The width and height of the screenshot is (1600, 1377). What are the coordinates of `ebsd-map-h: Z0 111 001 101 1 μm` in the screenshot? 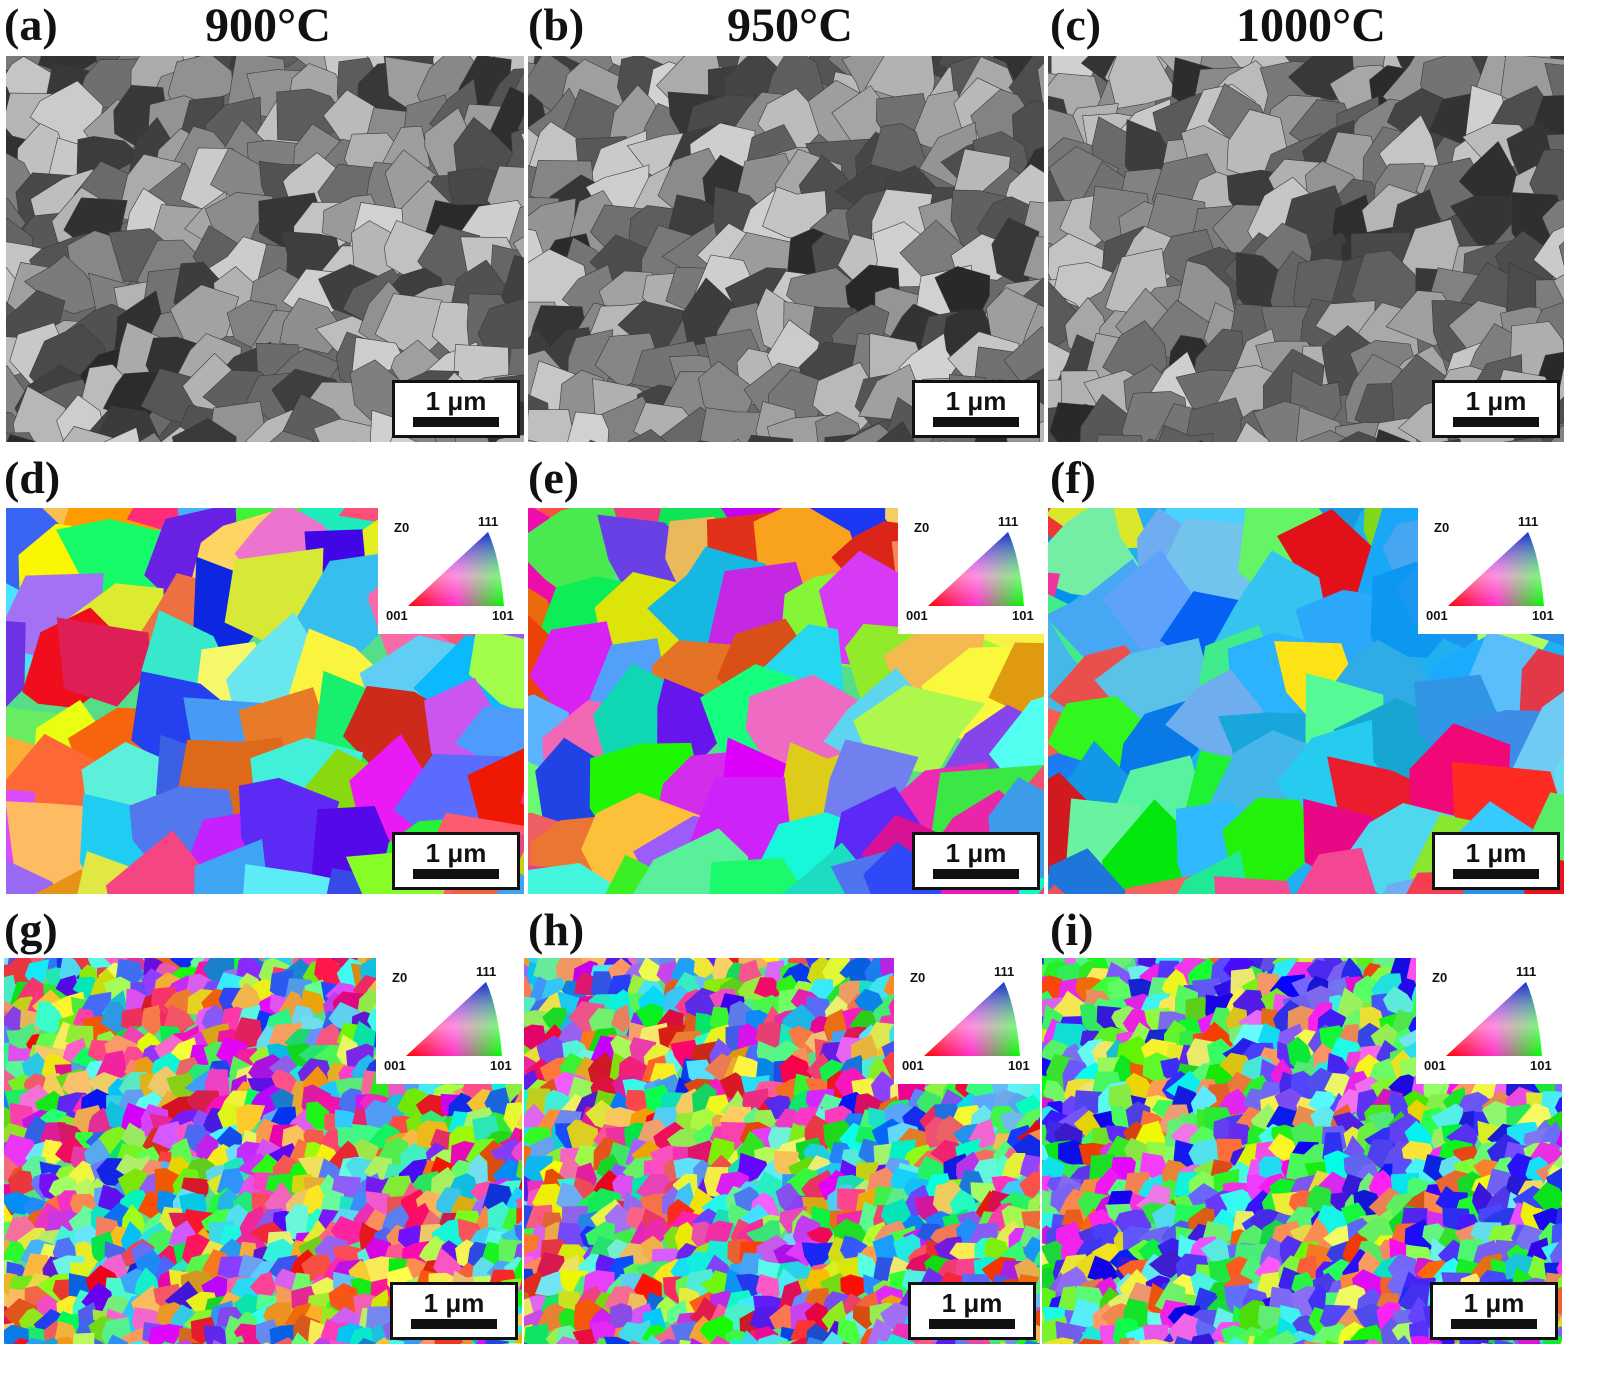 It's located at (782, 1151).